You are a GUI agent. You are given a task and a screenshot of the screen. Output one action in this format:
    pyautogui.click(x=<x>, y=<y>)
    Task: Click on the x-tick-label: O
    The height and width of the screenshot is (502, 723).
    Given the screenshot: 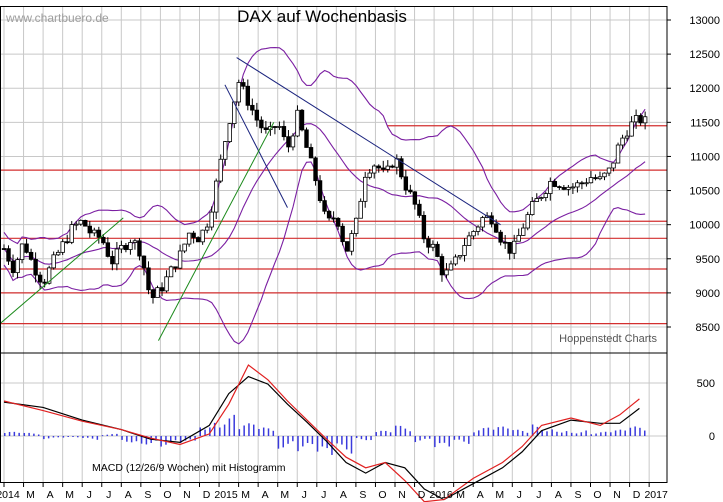 What is the action you would take?
    pyautogui.click(x=167, y=495)
    